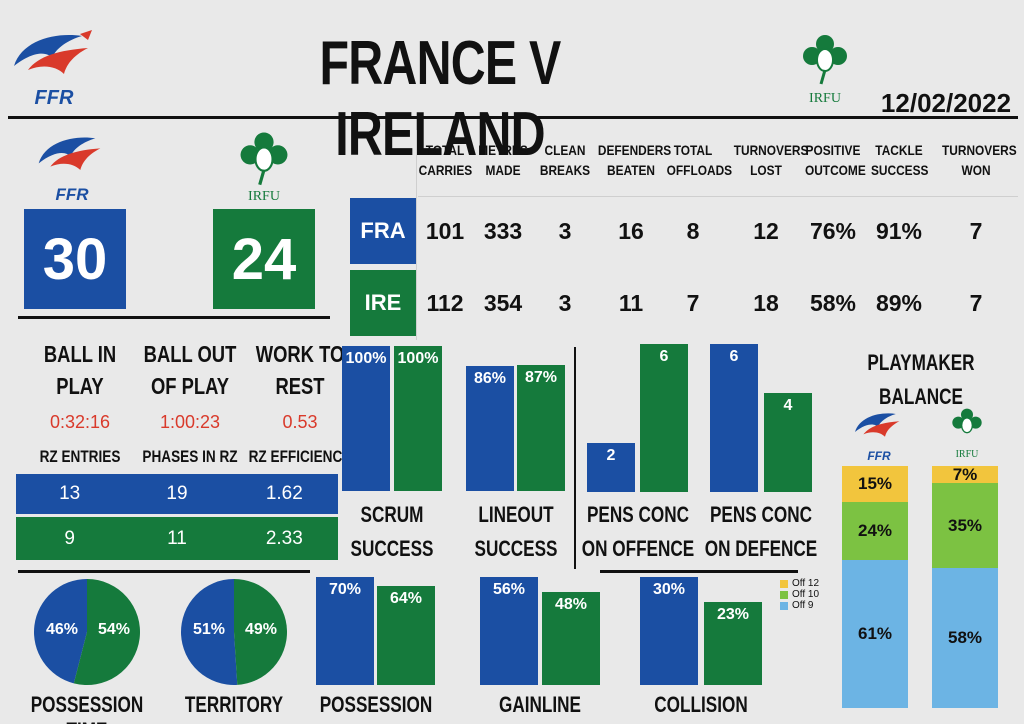 This screenshot has height=724, width=1024. What do you see at coordinates (634, 160) in the screenshot?
I see `stat-header: DEFENDERS BEATEN` at bounding box center [634, 160].